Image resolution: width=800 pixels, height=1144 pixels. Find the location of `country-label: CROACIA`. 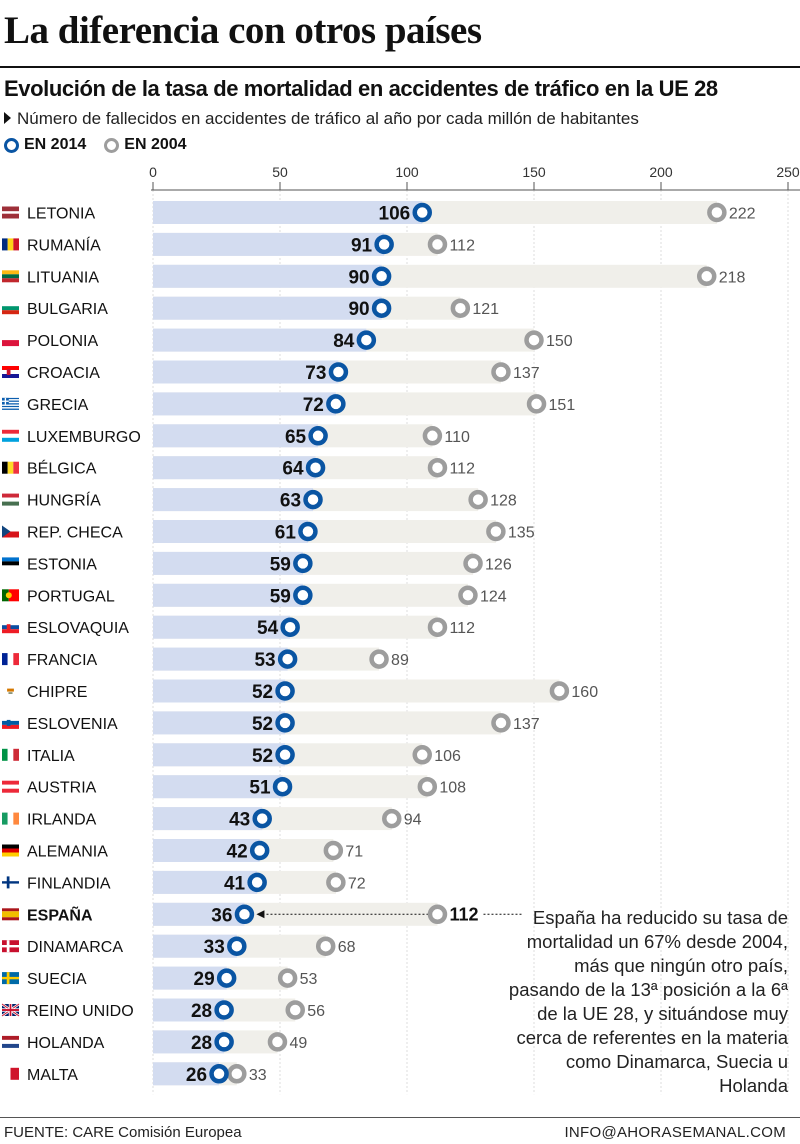

country-label: CROACIA is located at coordinates (63, 373).